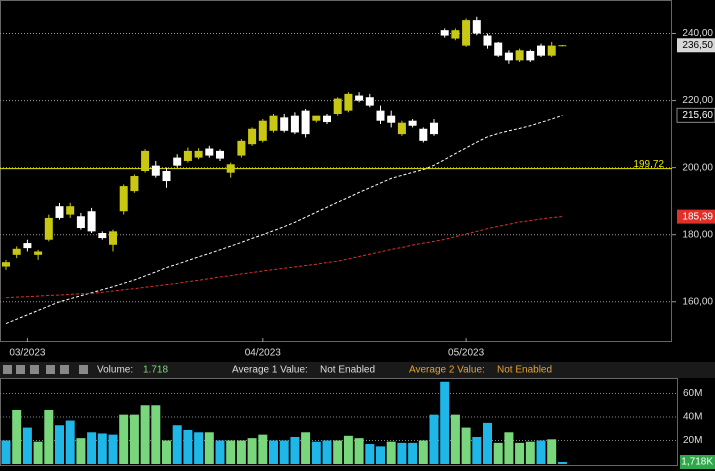 The width and height of the screenshot is (715, 471). What do you see at coordinates (34, 369) in the screenshot?
I see `icon-close` at bounding box center [34, 369].